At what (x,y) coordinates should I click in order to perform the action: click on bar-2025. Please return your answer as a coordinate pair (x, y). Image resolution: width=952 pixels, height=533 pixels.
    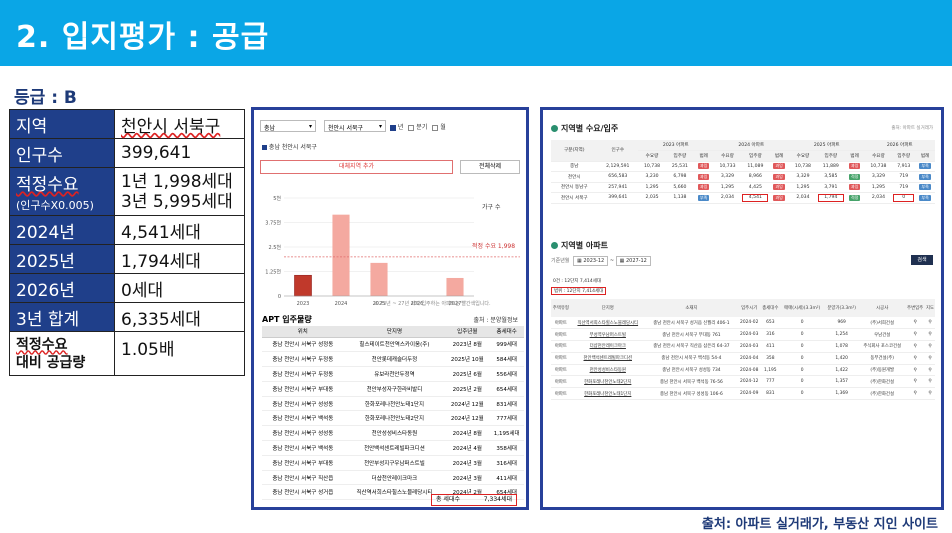
    Looking at the image, I should click on (379, 279).